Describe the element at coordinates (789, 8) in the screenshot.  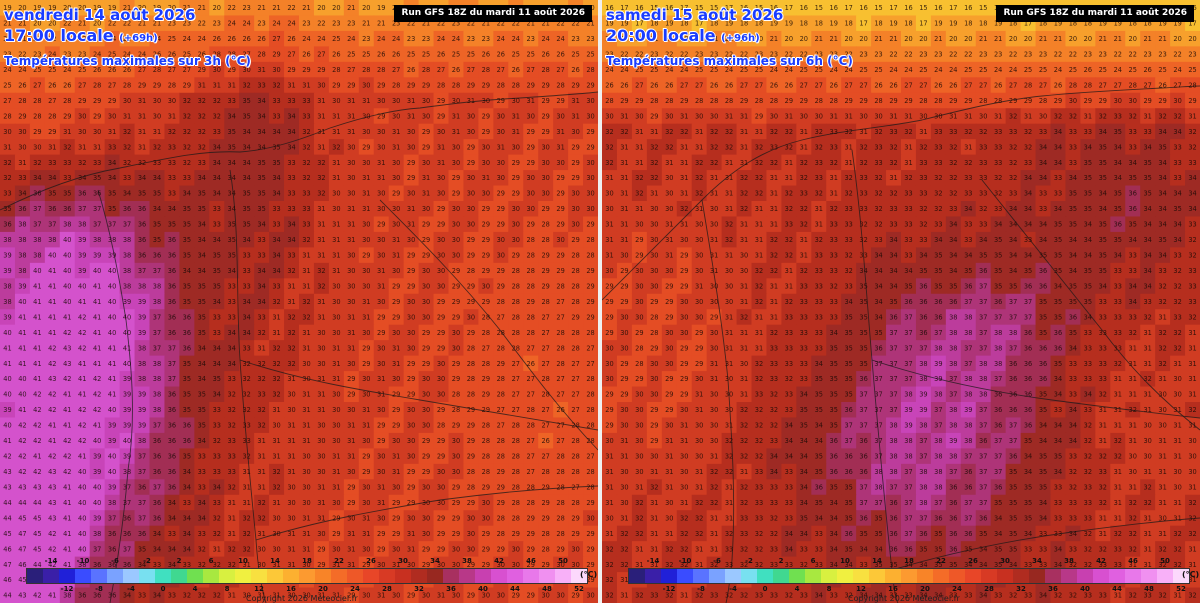
I see `temperature-value: 17` at that location.